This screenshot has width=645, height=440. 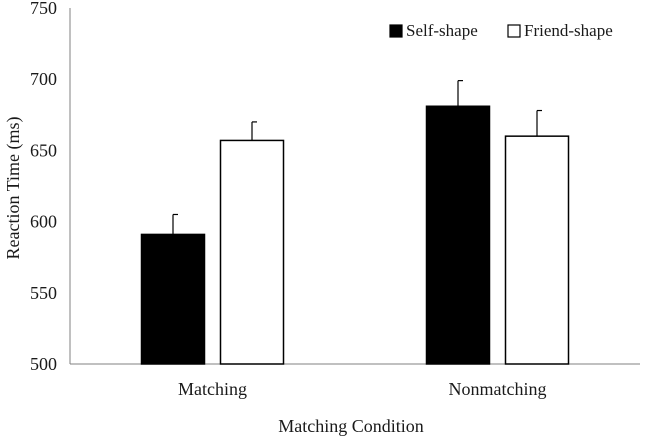 What do you see at coordinates (498, 389) in the screenshot?
I see `x-tick-label: Nonmatching` at bounding box center [498, 389].